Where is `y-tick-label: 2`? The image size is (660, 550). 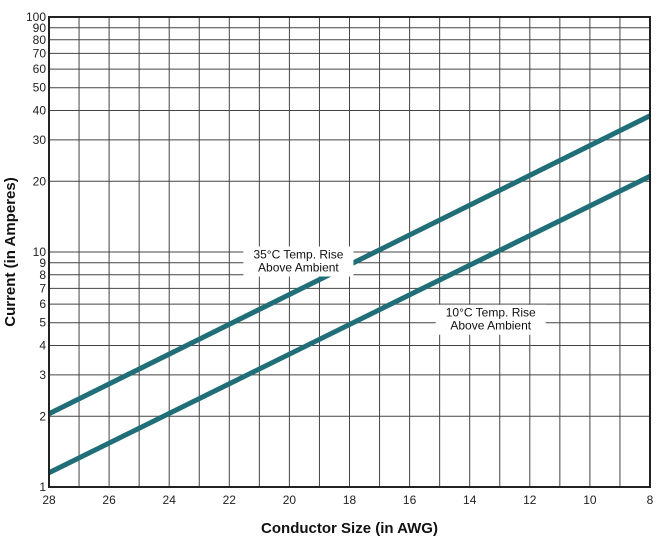
y-tick-label: 2 is located at coordinates (42, 416).